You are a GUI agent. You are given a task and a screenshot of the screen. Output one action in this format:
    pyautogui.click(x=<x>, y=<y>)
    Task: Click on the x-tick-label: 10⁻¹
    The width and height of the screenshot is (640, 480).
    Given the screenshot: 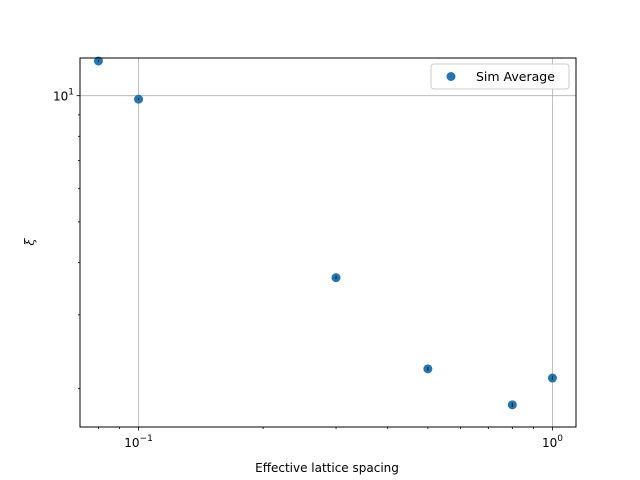 What is the action you would take?
    pyautogui.click(x=138, y=442)
    